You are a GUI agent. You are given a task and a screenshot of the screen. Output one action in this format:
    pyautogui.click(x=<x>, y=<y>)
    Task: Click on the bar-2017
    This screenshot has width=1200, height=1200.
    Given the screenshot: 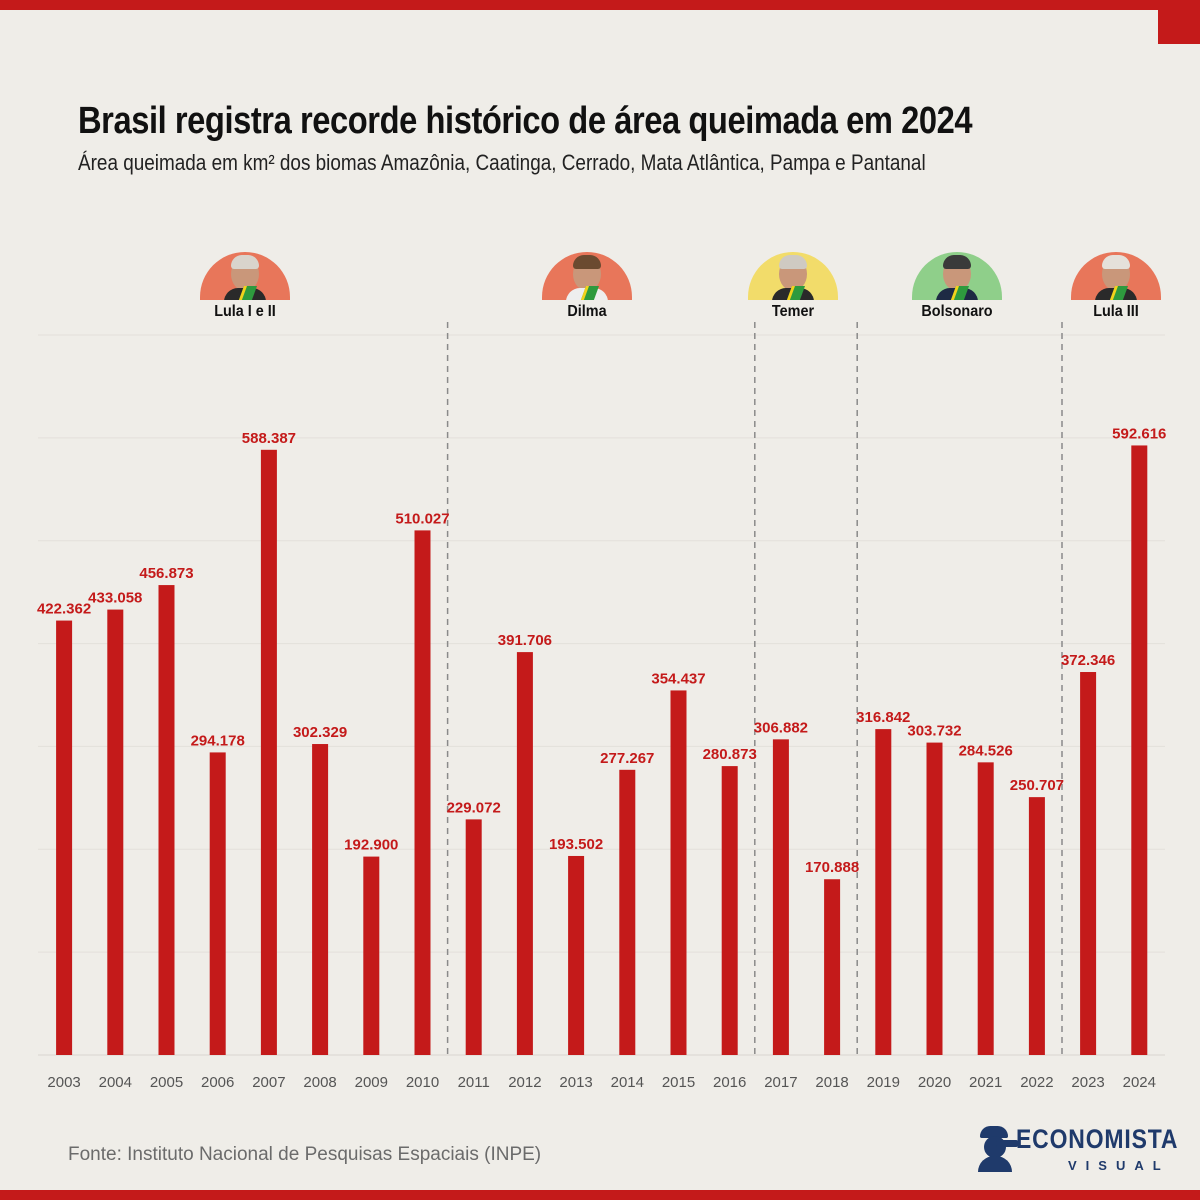 What is the action you would take?
    pyautogui.click(x=780, y=897)
    